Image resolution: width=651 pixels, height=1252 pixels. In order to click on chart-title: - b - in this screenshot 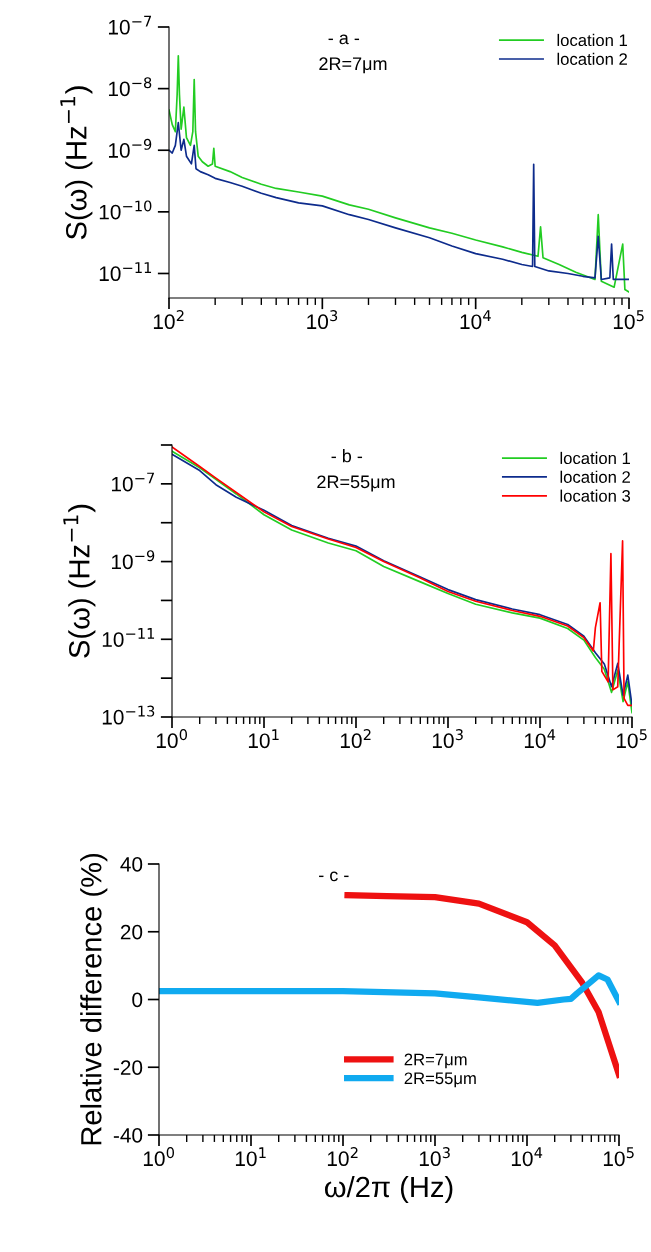, I will do `click(347, 456)`.